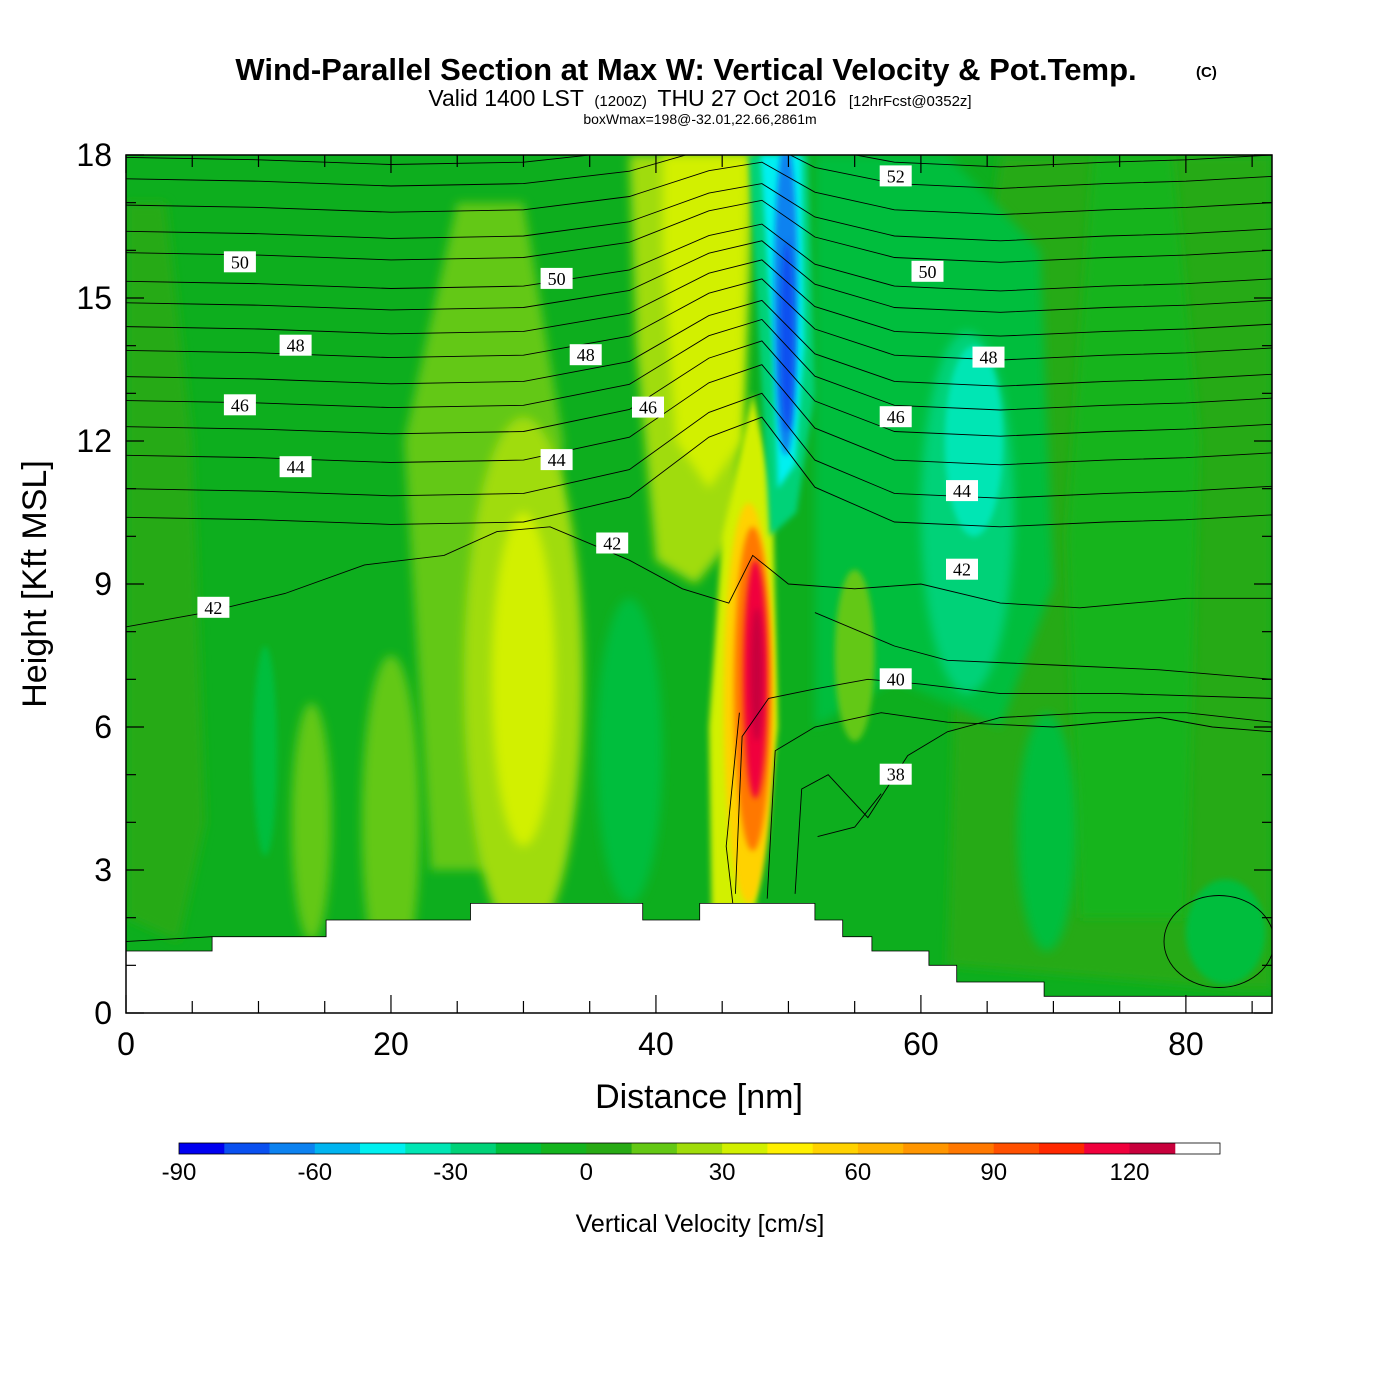  I want to click on colorbar-tick-label: 30, so click(722, 1172).